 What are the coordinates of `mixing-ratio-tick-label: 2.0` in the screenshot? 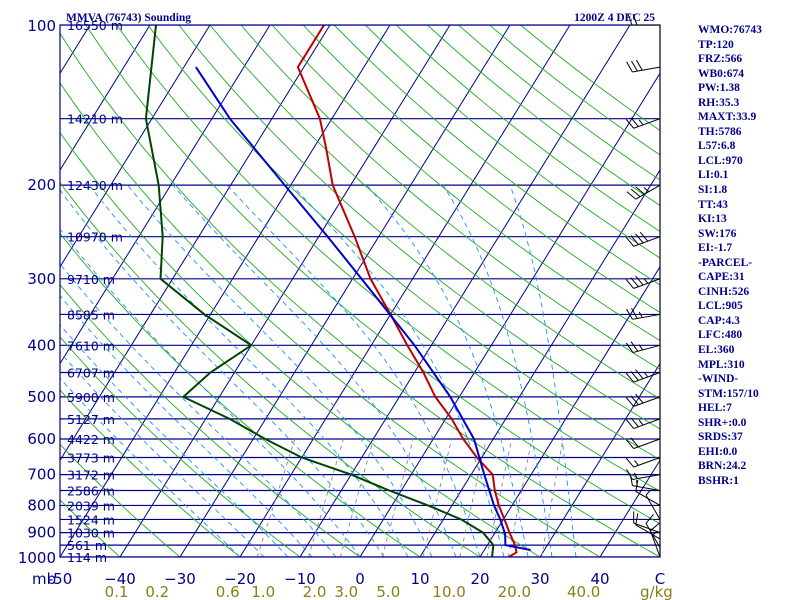 It's located at (315, 591).